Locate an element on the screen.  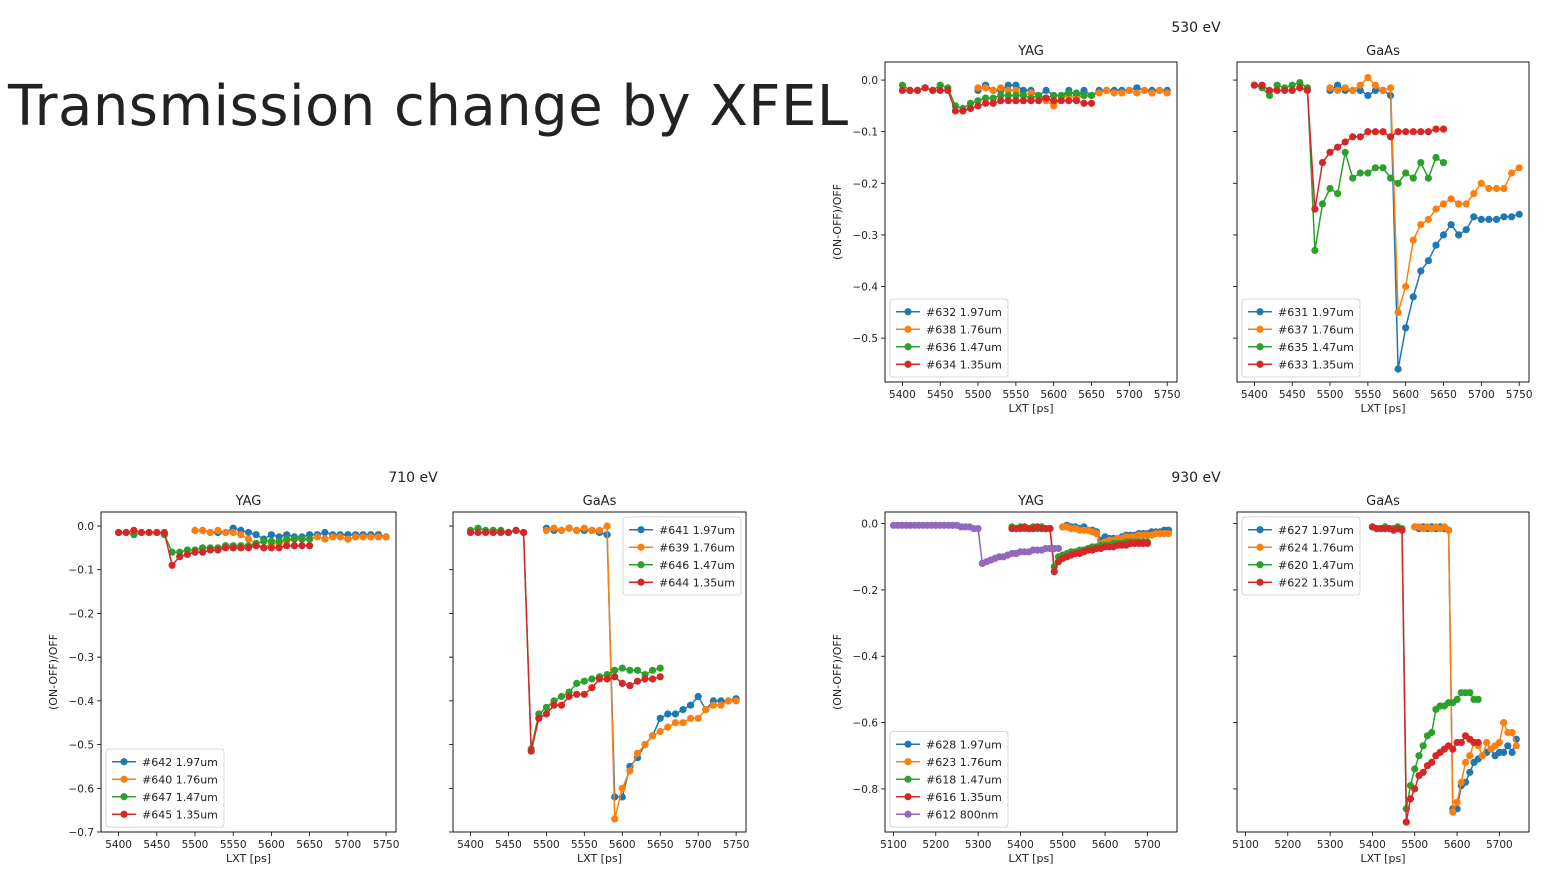
legend-label: #624 1.76um is located at coordinates (1316, 547).